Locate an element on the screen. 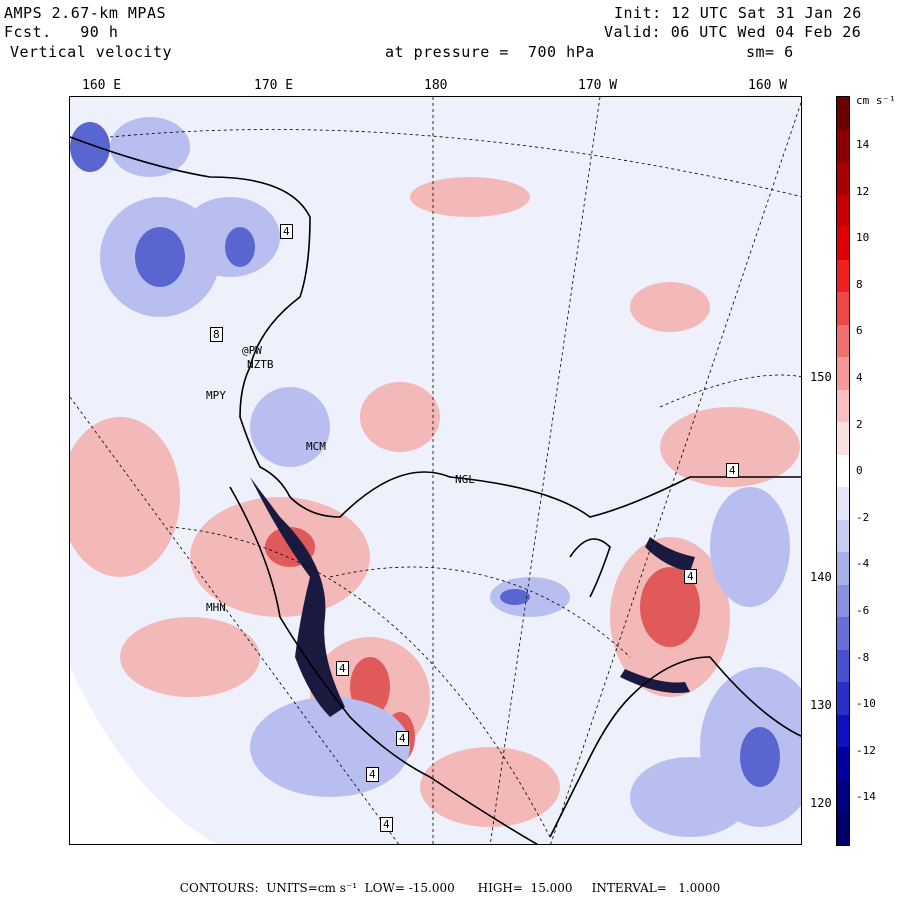 The height and width of the screenshot is (900, 900). smoothing: sm= 6 is located at coordinates (770, 52).